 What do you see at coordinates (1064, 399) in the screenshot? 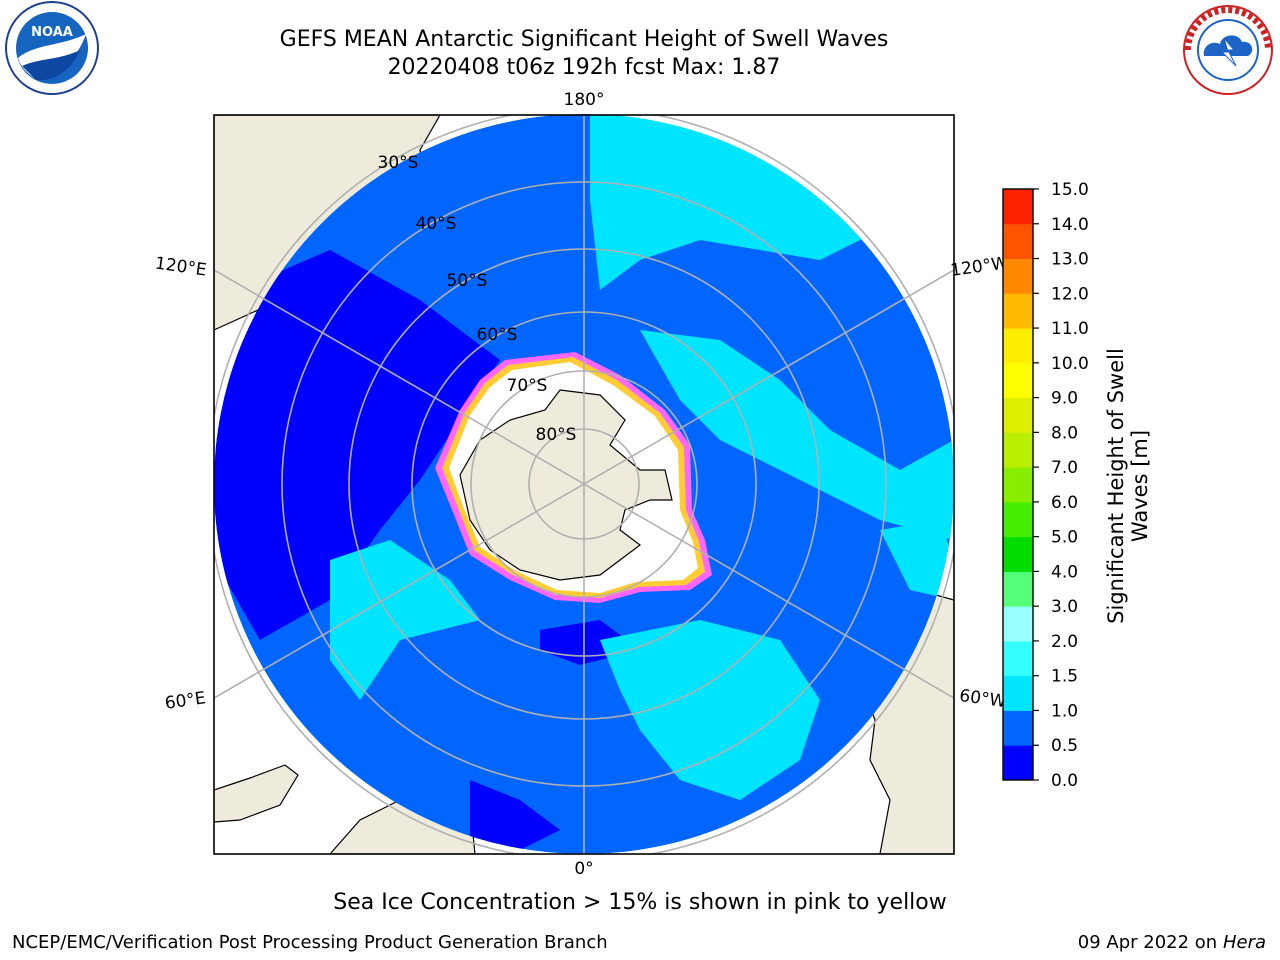
I see `colorbar-tick-label: 9.0` at bounding box center [1064, 399].